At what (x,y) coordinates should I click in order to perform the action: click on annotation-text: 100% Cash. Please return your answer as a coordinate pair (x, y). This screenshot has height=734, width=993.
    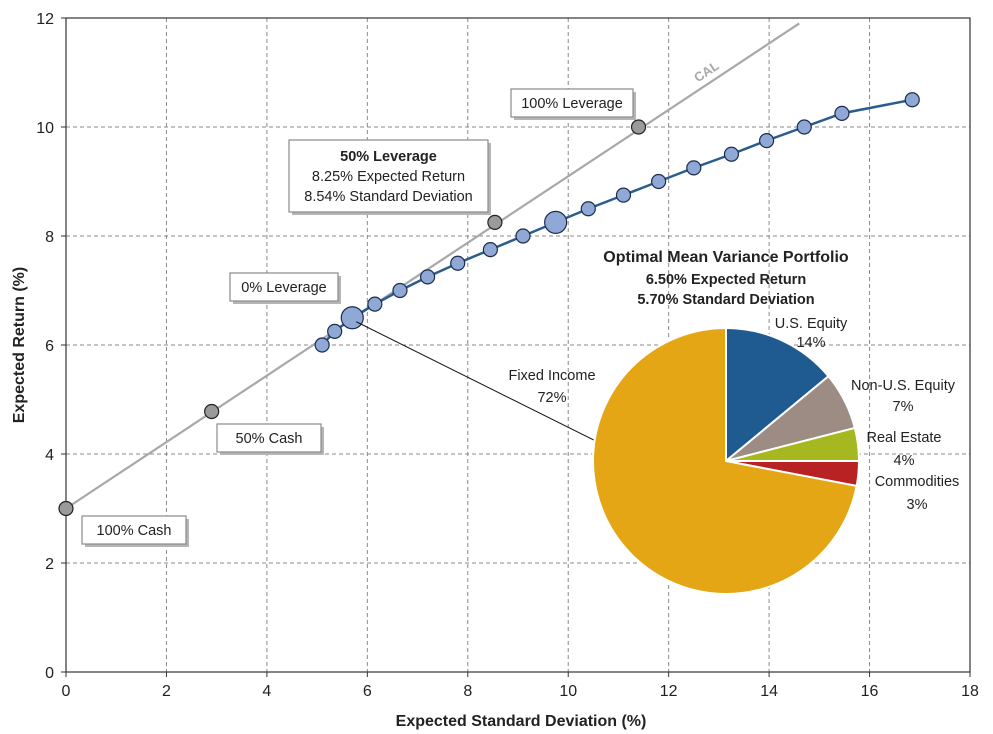
    Looking at the image, I should click on (134, 531).